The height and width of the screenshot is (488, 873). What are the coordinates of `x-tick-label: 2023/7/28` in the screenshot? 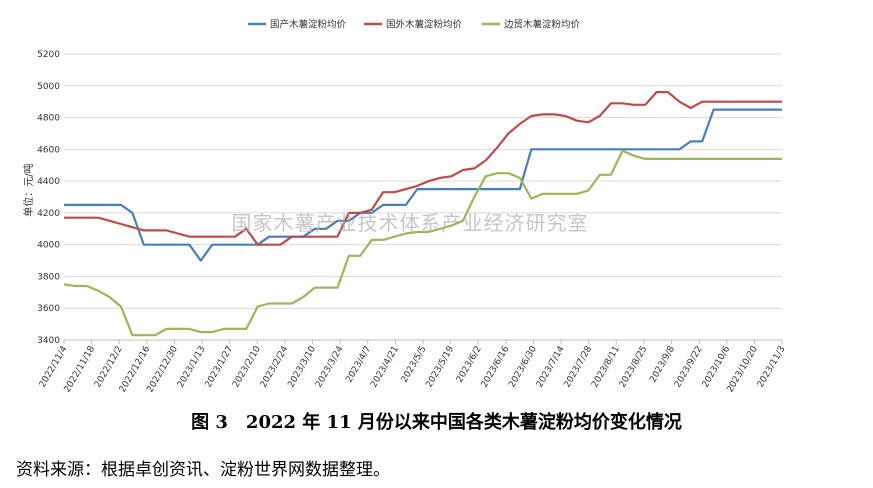 It's located at (579, 366).